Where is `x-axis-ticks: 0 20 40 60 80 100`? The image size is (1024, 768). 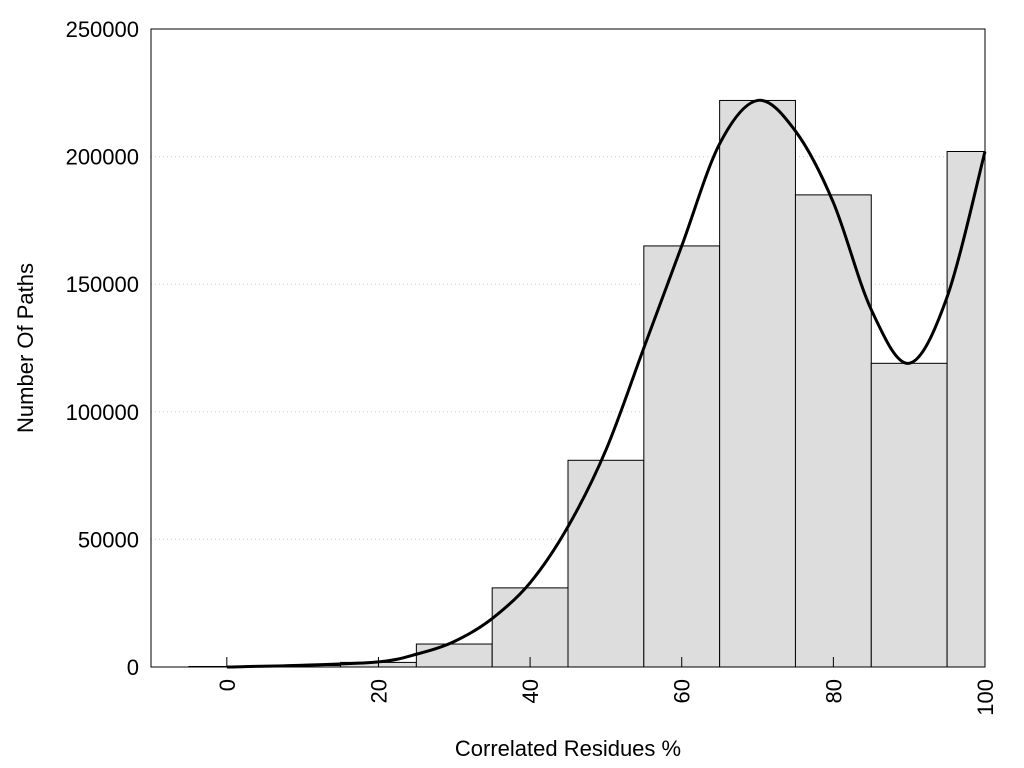
x-axis-ticks: 0 20 40 60 80 100 is located at coordinates (606, 697).